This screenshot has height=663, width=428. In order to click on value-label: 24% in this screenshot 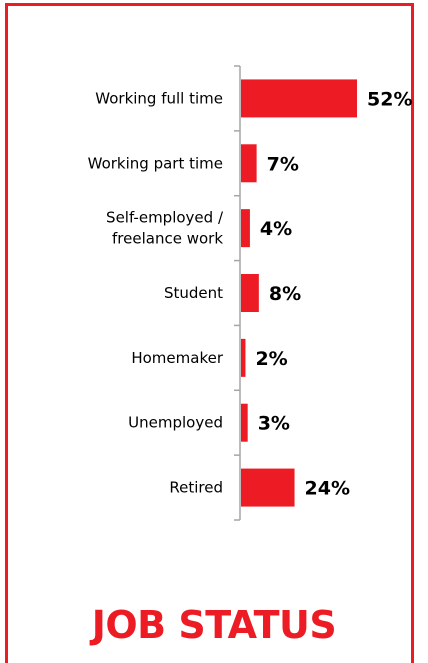, I will do `click(327, 489)`.